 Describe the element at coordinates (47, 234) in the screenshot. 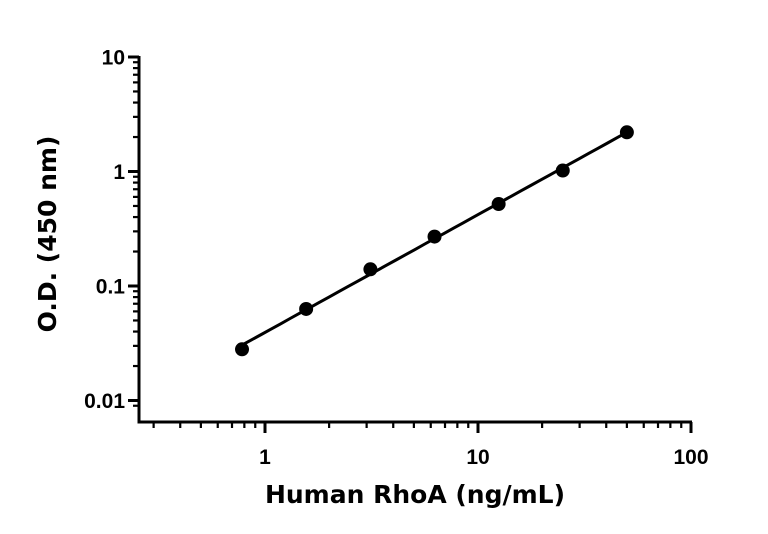

I see `y-axis-title: O.D. (450 nm)` at that location.